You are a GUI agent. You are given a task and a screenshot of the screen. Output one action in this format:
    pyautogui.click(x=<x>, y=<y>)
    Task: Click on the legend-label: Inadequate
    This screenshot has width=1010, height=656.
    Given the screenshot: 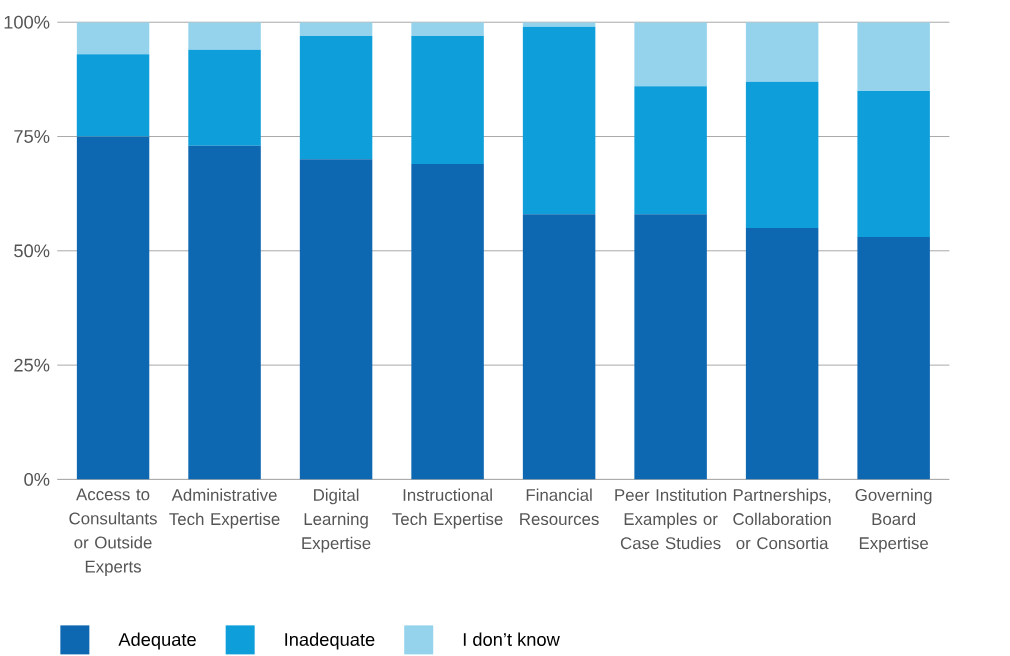 What is the action you would take?
    pyautogui.click(x=330, y=641)
    